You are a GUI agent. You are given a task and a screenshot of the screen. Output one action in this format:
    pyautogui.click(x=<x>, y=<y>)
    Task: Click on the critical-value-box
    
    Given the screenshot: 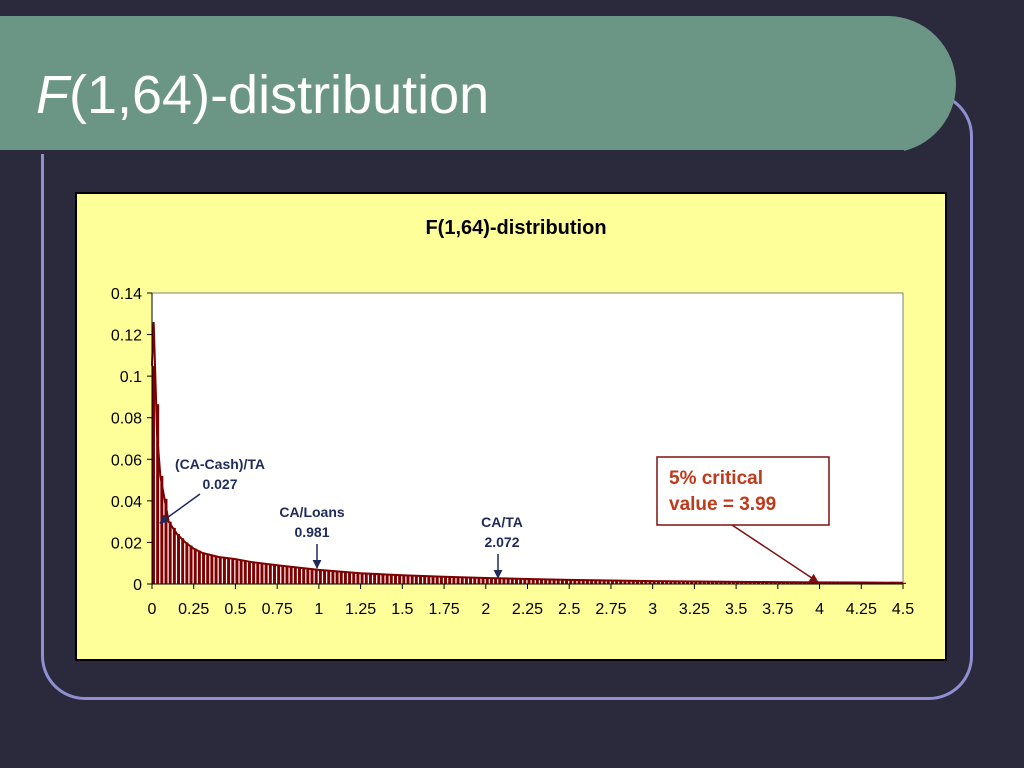 What is the action you would take?
    pyautogui.click(x=743, y=491)
    